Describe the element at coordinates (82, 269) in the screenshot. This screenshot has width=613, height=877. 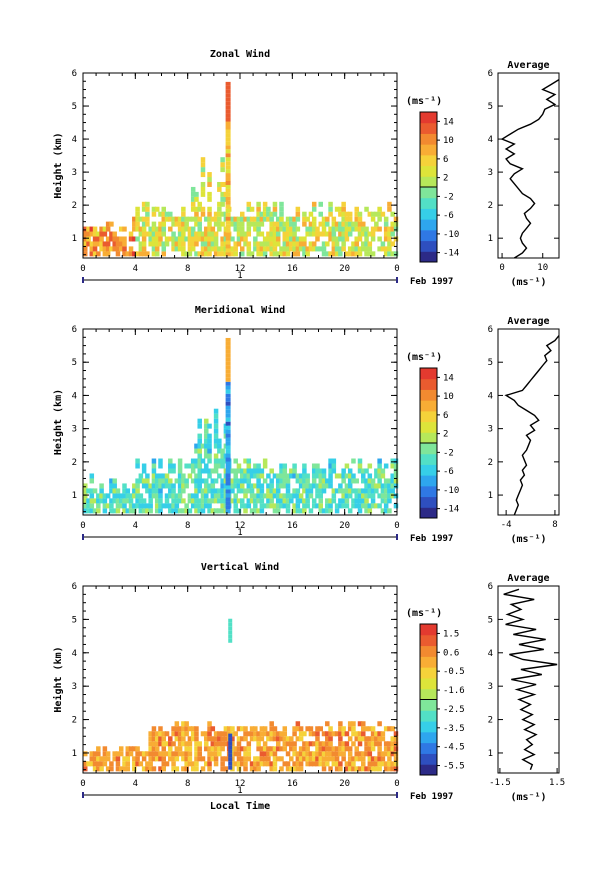
I see `x-tick-label: 0` at that location.